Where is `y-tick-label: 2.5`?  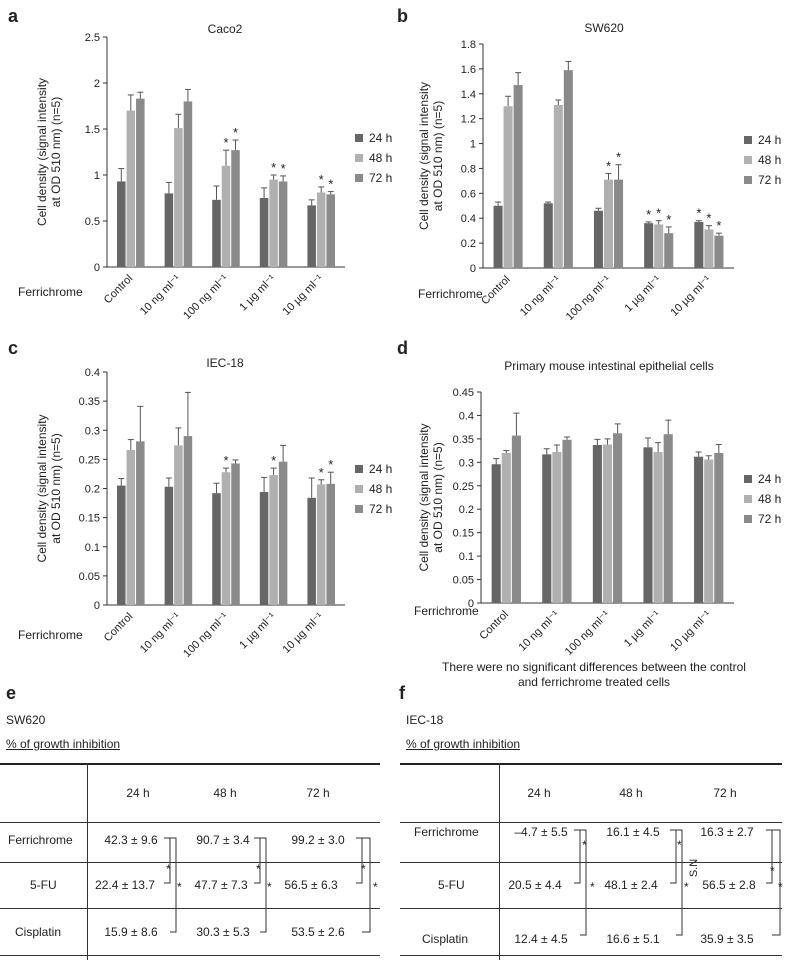 y-tick-label: 2.5 is located at coordinates (92, 38).